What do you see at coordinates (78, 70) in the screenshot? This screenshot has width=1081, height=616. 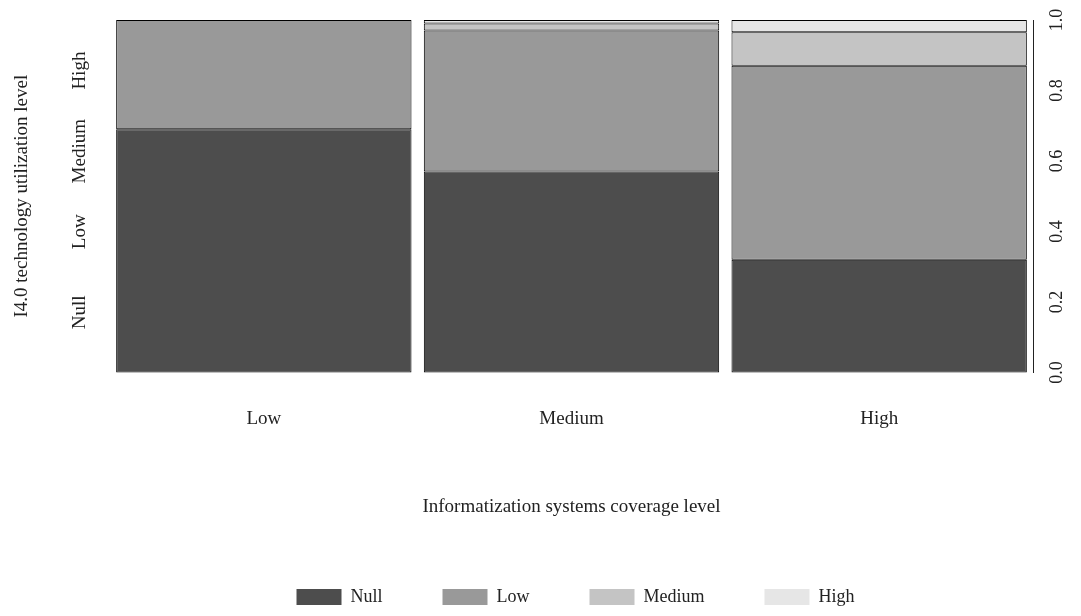 I see `text: High` at bounding box center [78, 70].